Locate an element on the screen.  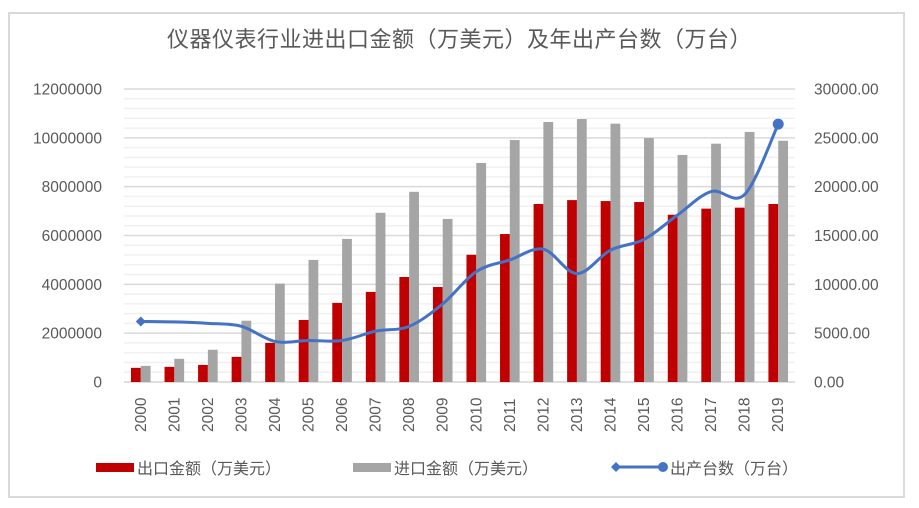
x-axis-tick-label: 2005 is located at coordinates (309, 415).